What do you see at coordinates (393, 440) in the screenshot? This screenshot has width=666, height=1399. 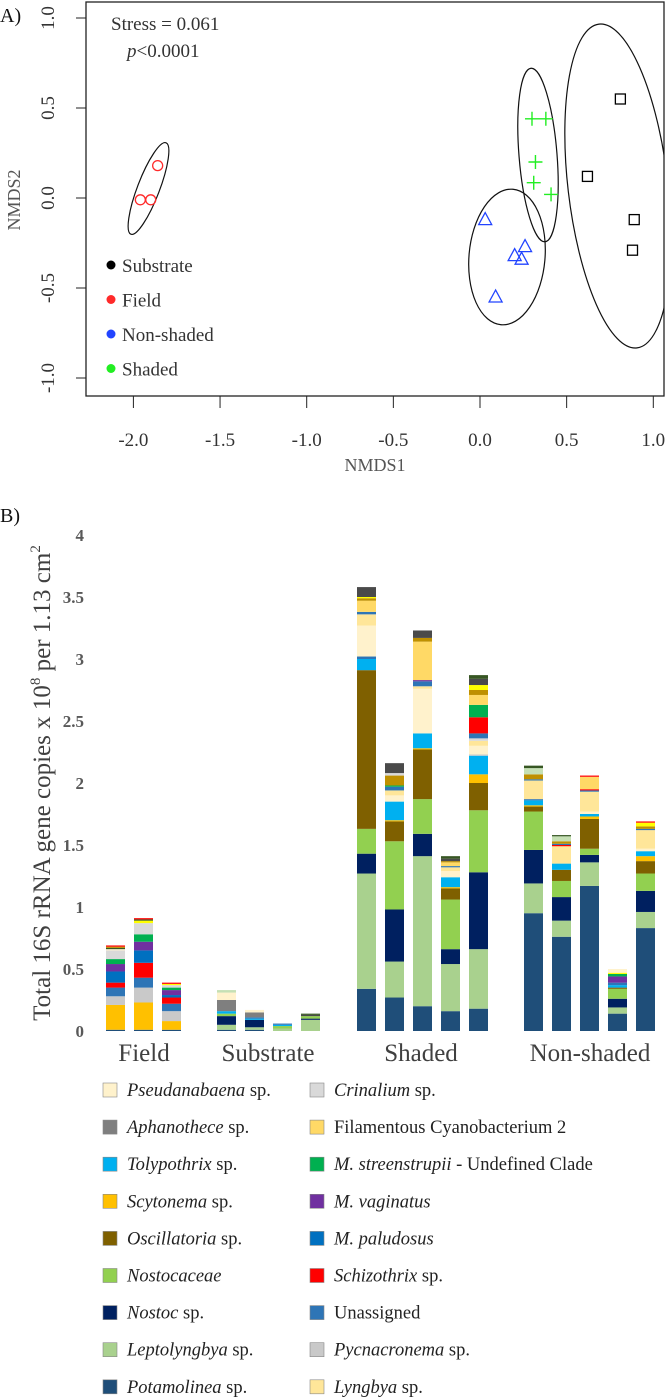 I see `x-tick-label: -0.5` at bounding box center [393, 440].